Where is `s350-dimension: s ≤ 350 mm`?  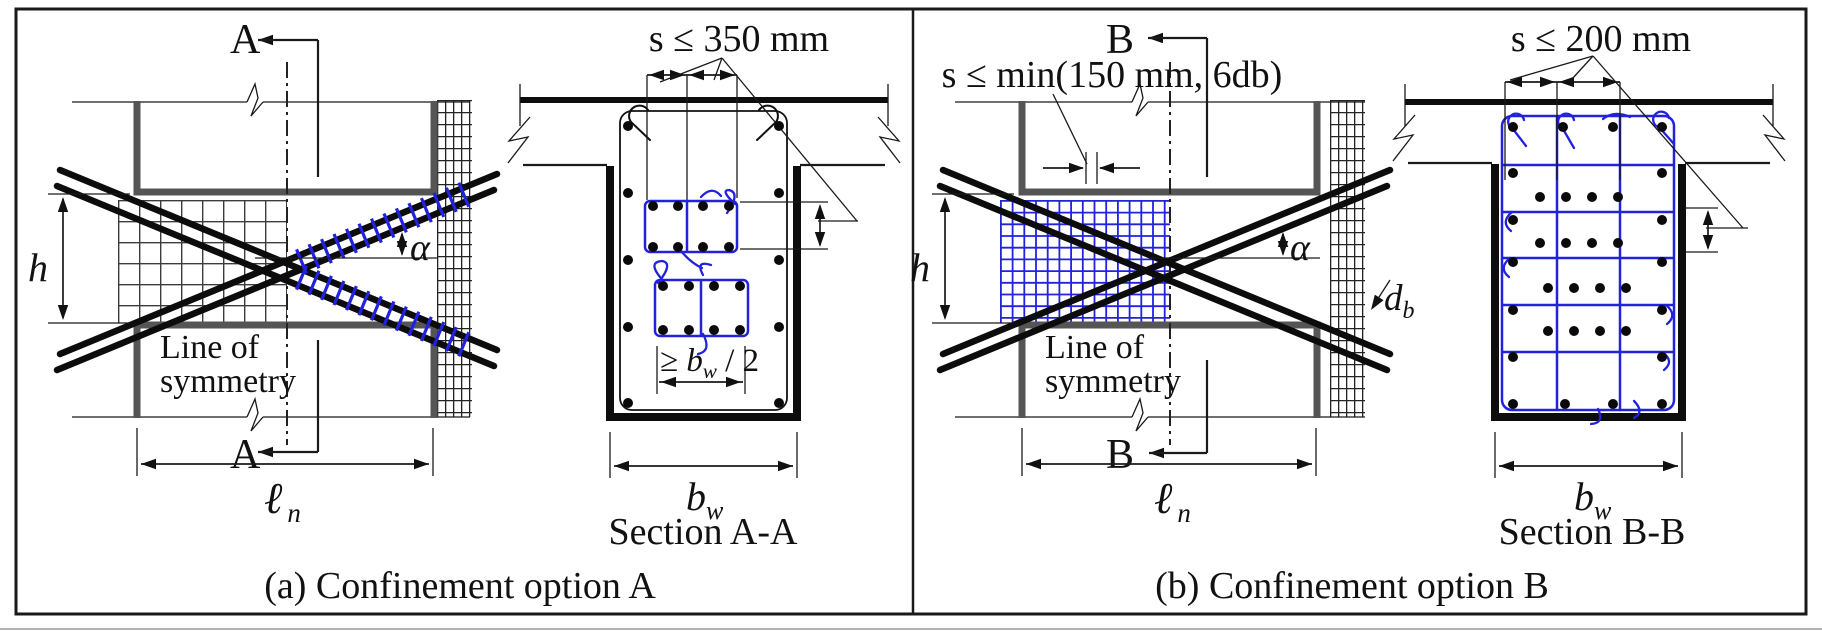 s350-dimension: s ≤ 350 mm is located at coordinates (752, 120).